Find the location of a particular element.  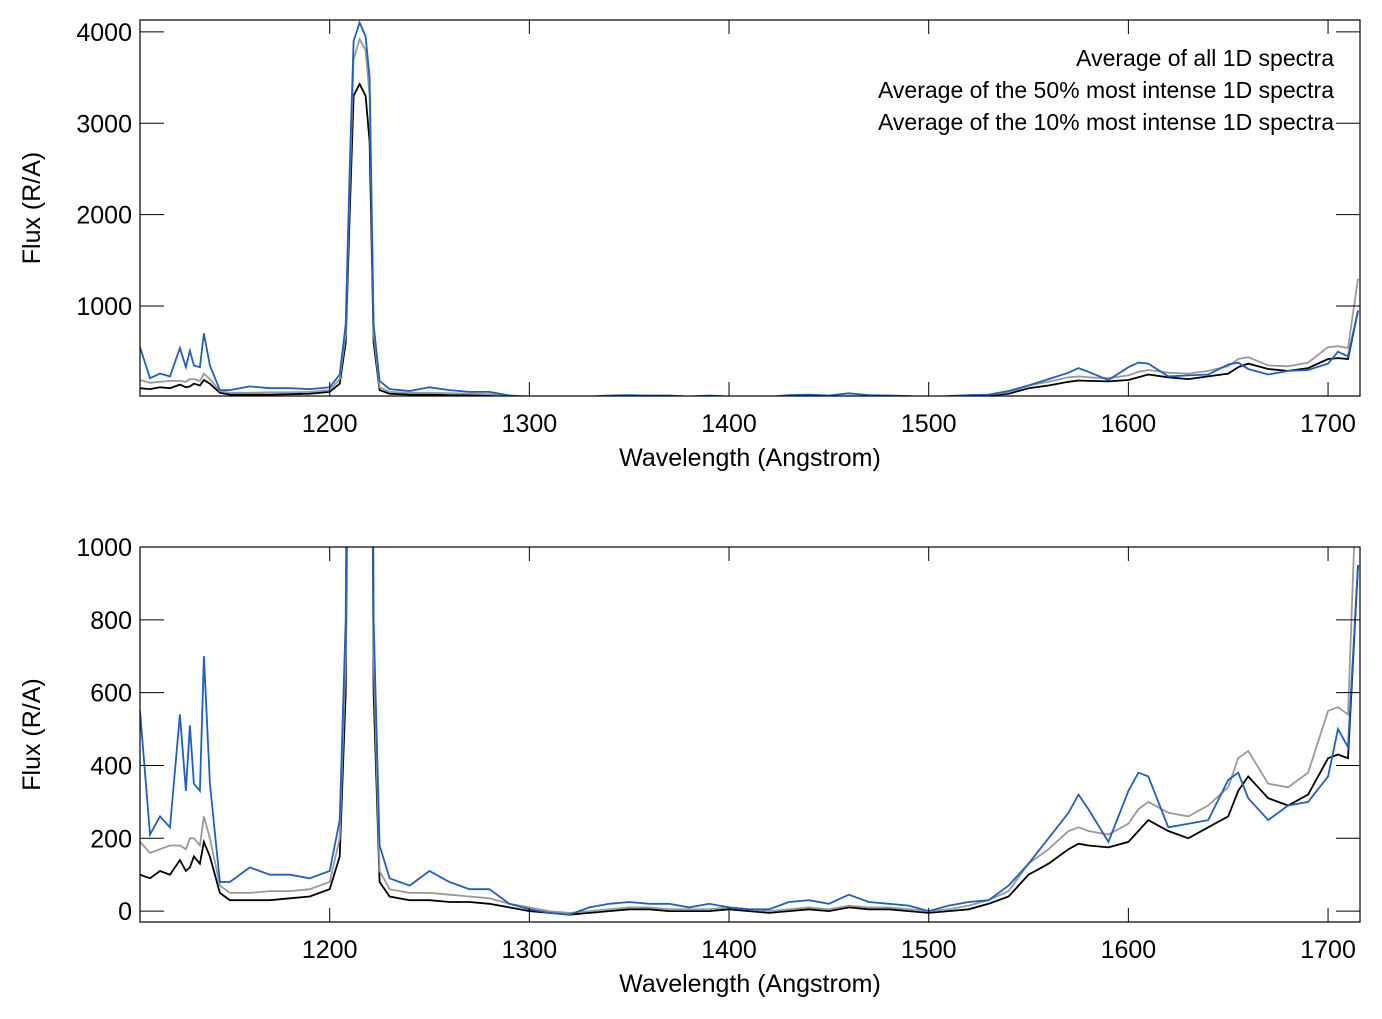

y-tick-label: 400 is located at coordinates (111, 766).